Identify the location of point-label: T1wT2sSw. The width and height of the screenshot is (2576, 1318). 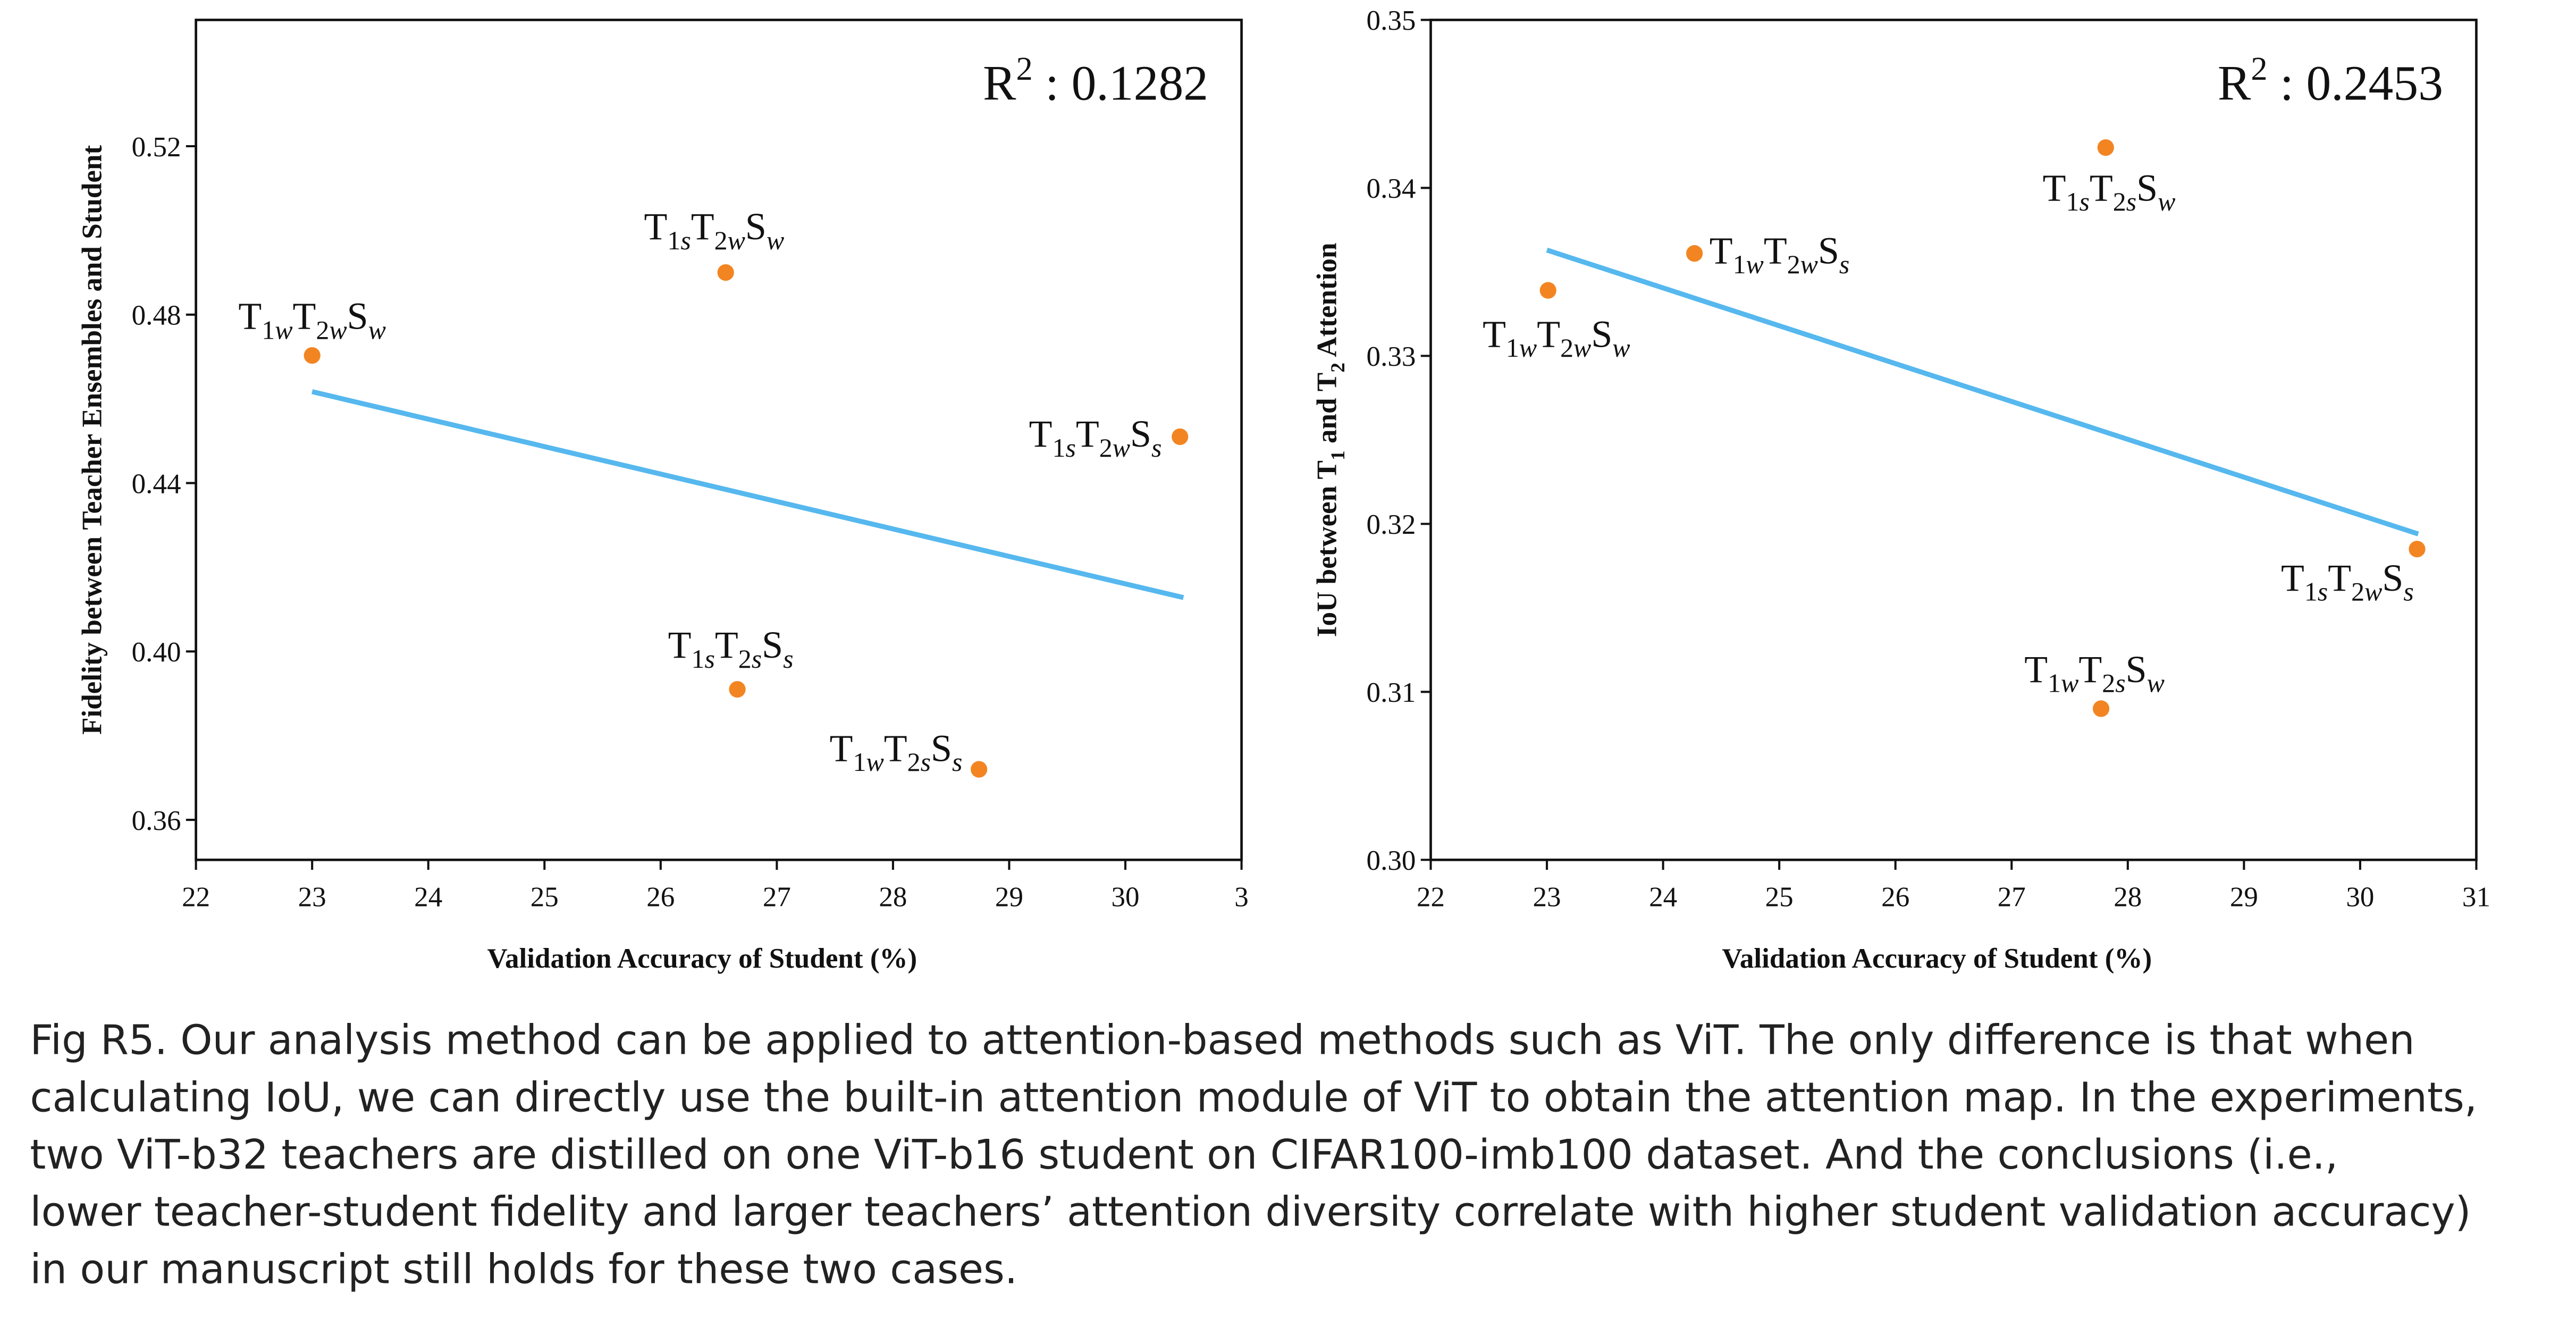
(2094, 673).